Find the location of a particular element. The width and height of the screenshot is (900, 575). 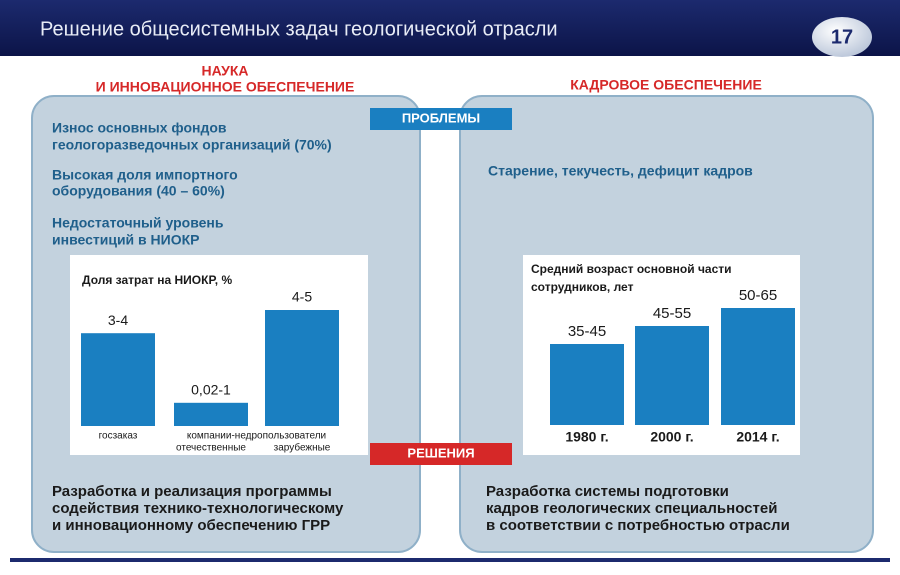

problem-text: Высокая доля импортного is located at coordinates (145, 175).